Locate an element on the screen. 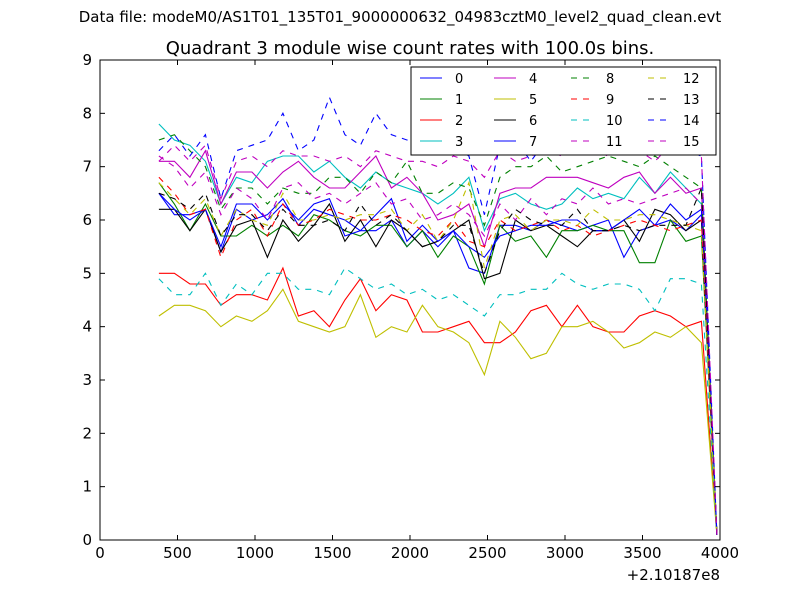  y-tick-label: 1 is located at coordinates (87, 487).